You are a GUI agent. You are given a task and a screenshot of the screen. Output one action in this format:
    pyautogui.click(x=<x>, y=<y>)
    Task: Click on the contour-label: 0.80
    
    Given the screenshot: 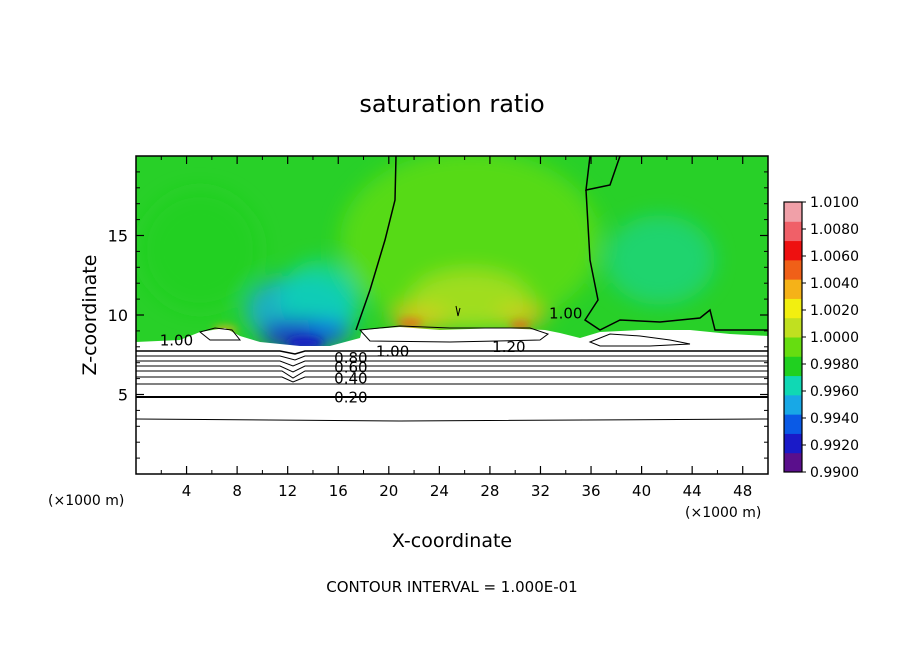 What is the action you would take?
    pyautogui.click(x=350, y=358)
    